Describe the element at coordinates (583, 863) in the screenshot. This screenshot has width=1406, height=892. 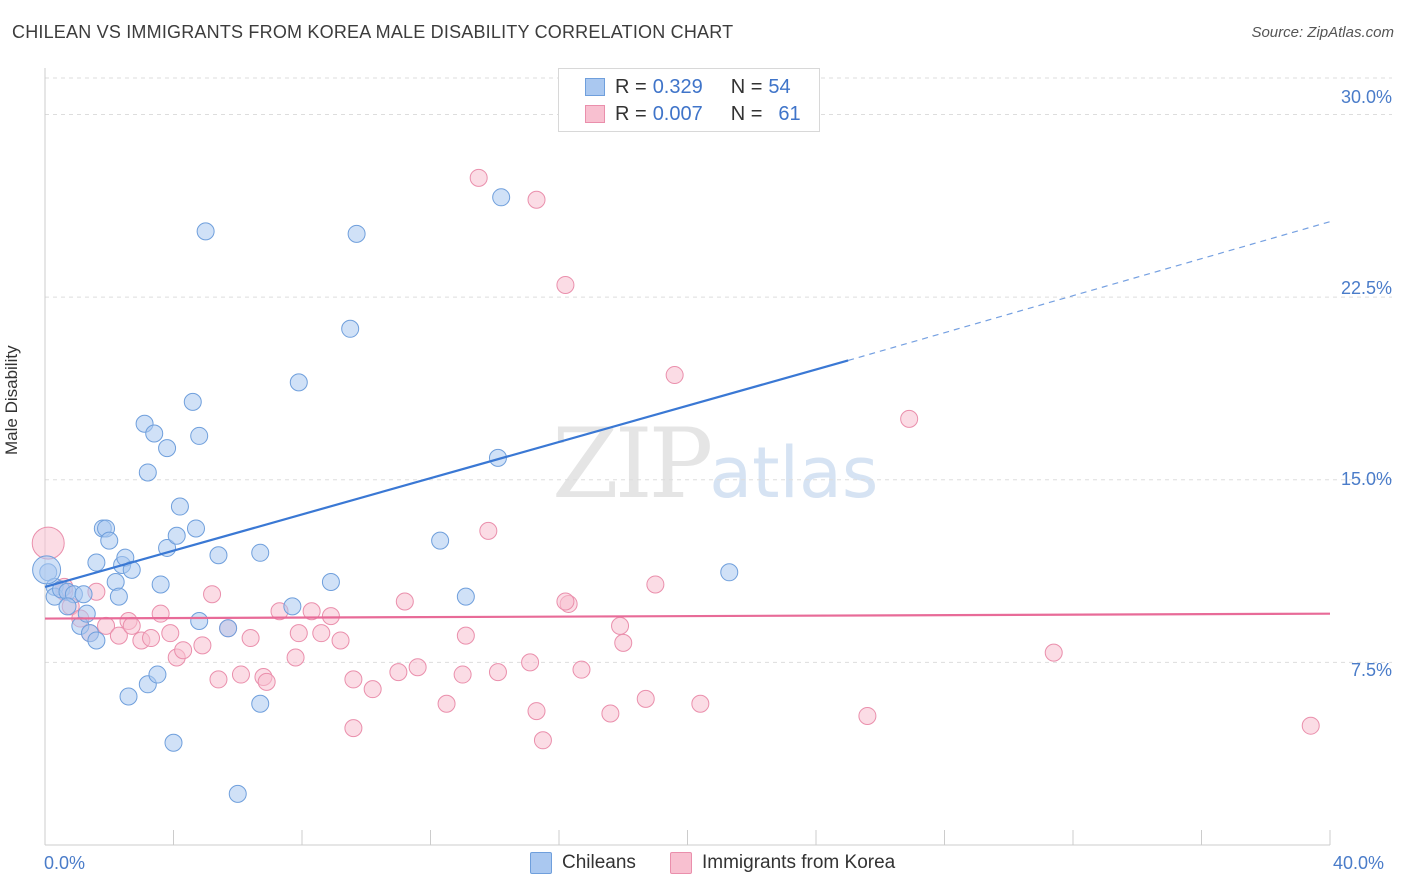
I see `legend-item-chileans: Chileans` at that location.